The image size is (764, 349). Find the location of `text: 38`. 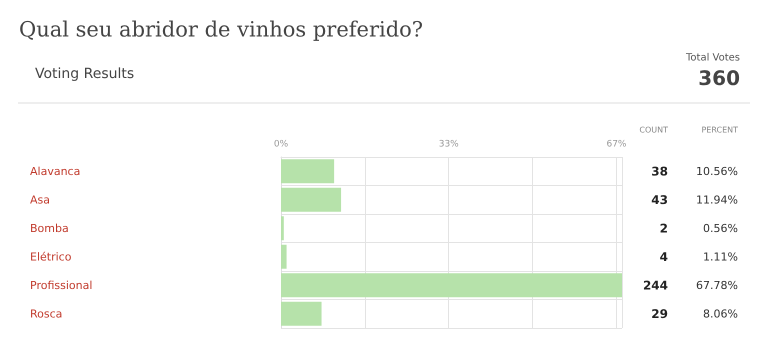

text: 38 is located at coordinates (659, 171).